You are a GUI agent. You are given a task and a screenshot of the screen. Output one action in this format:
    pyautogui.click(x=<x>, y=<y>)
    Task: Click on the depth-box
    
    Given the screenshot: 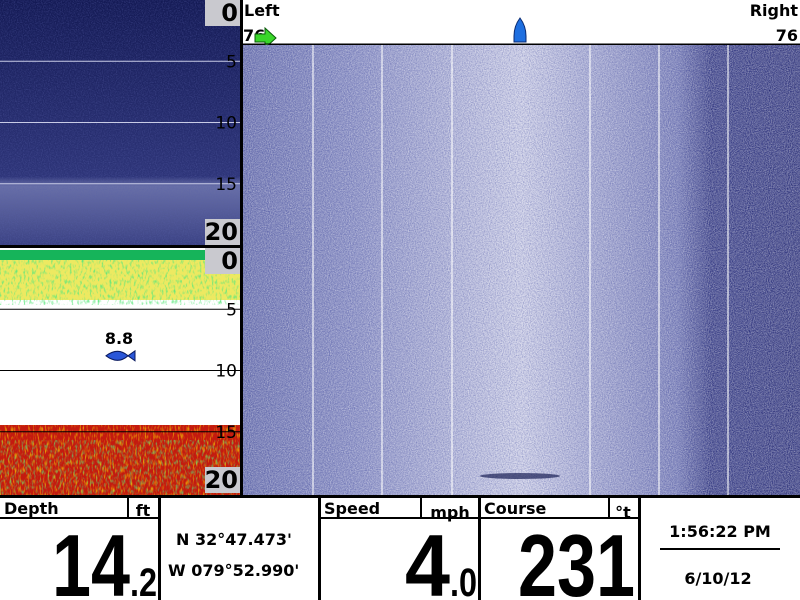 What is the action you would take?
    pyautogui.click(x=79, y=549)
    